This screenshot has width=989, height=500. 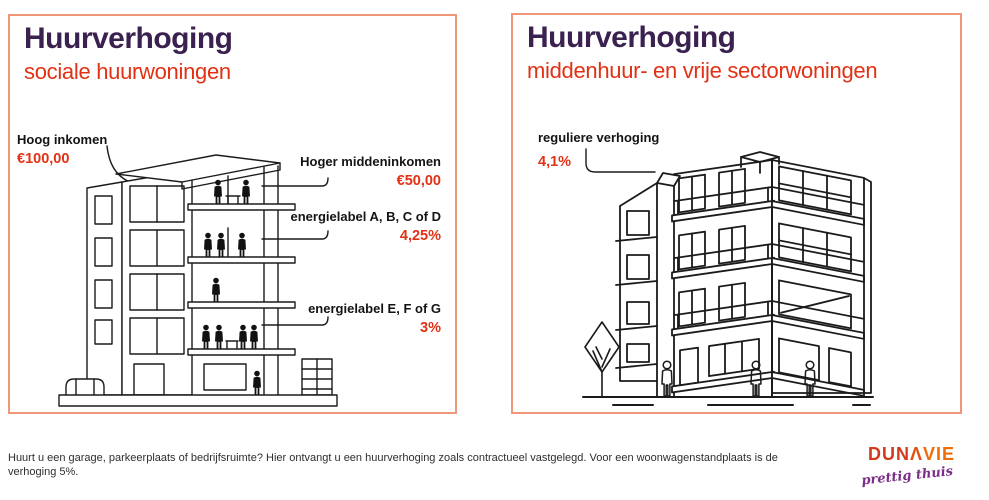 I want to click on callout-value: 4,1%, so click(x=555, y=162).